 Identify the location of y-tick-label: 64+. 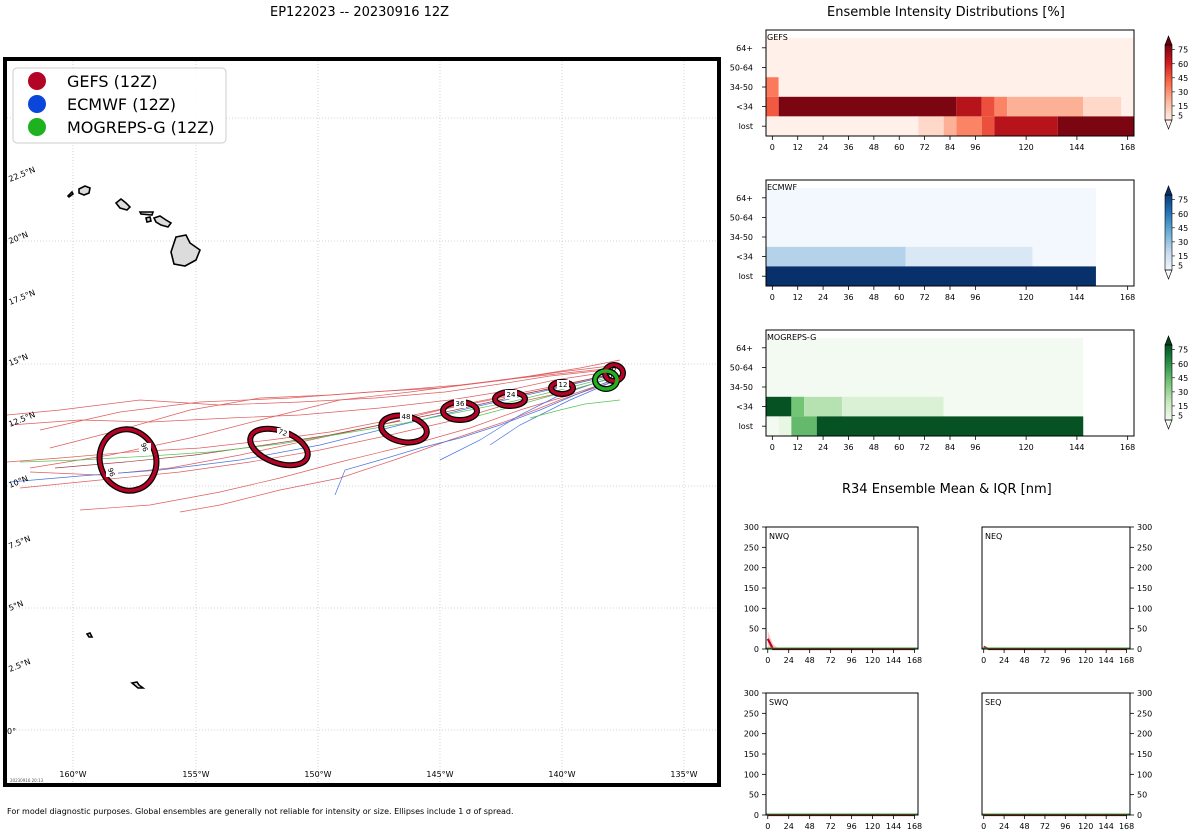
(744, 348).